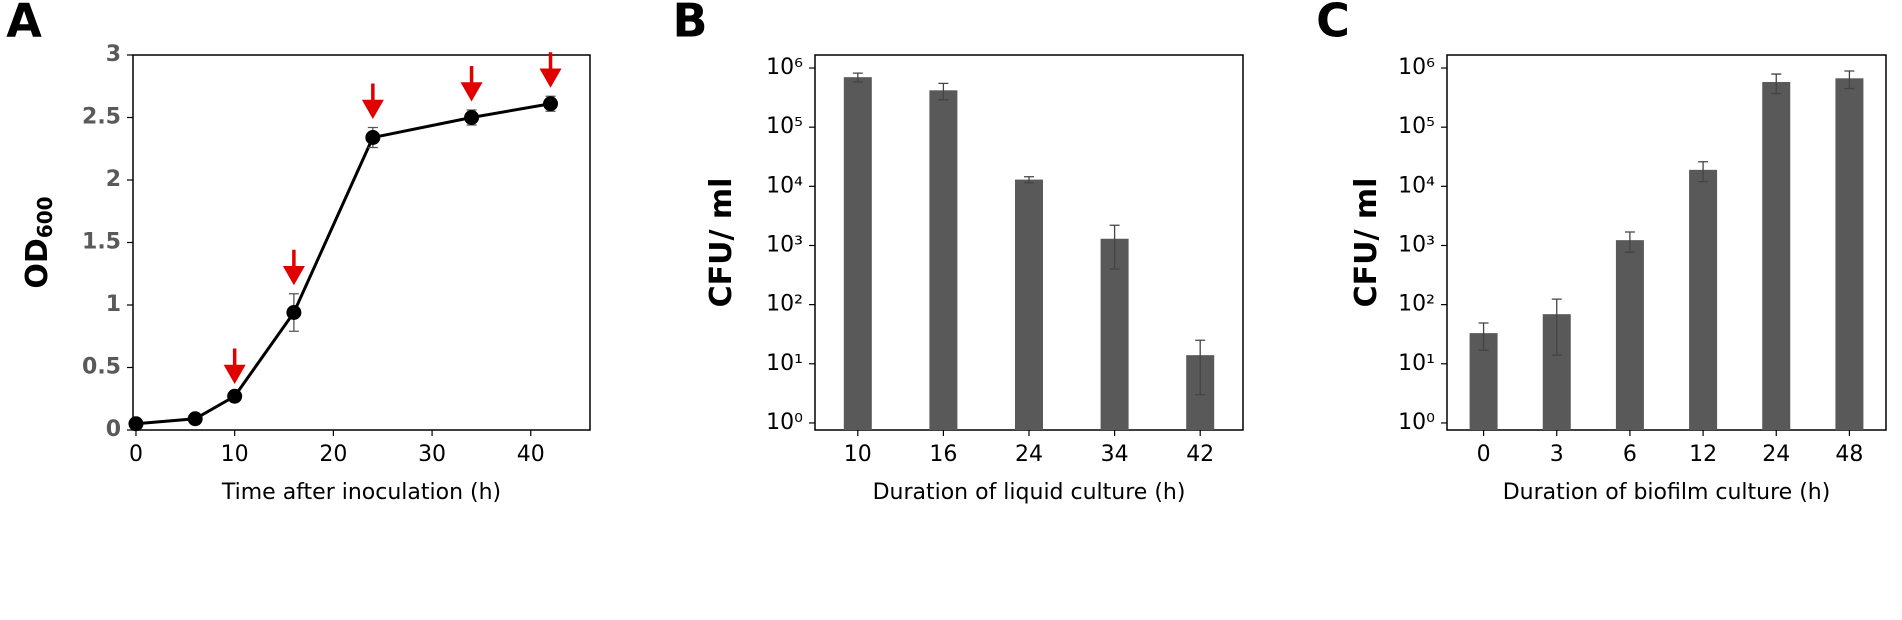 Image resolution: width=1902 pixels, height=620 pixels. I want to click on y-tick-label: 0.5, so click(101, 367).